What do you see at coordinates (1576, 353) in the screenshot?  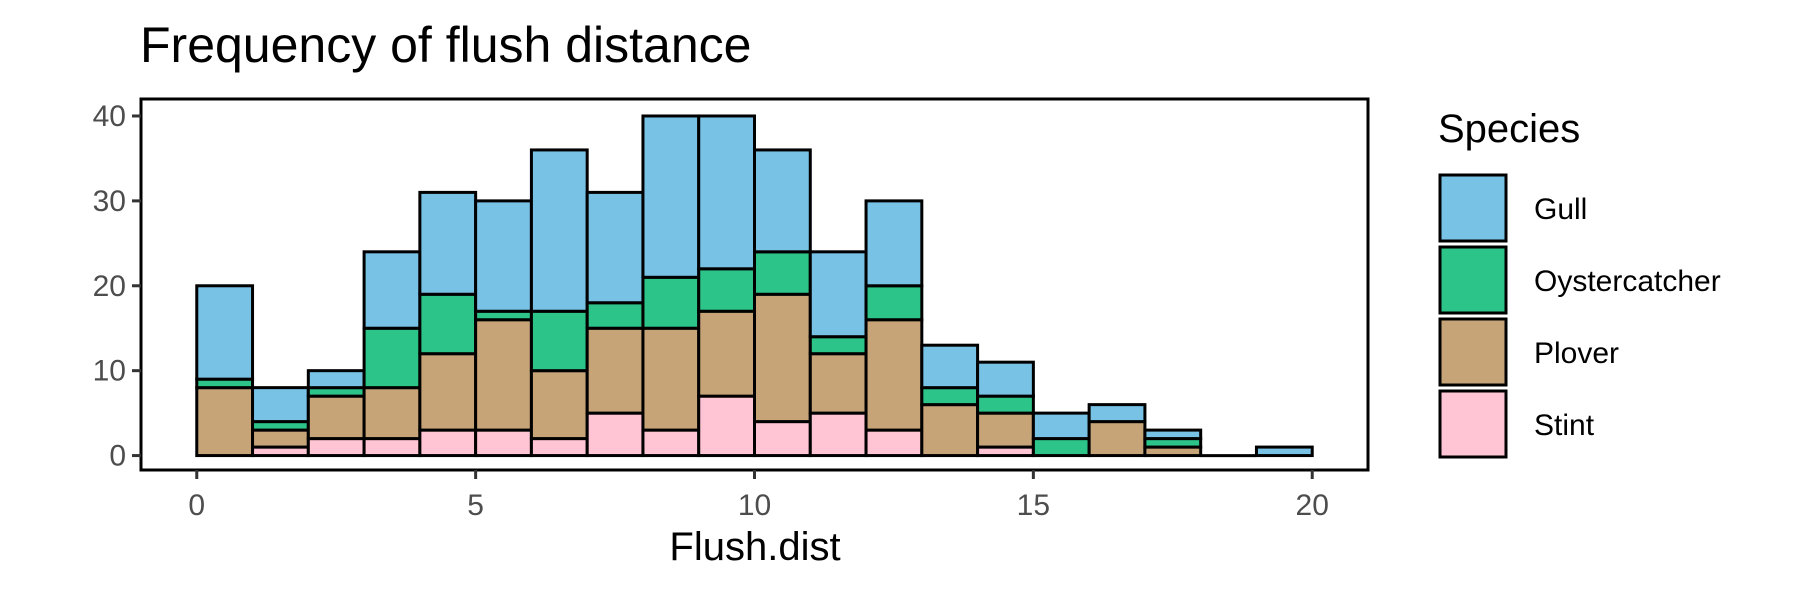 I see `legend-label-plover: Plover` at bounding box center [1576, 353].